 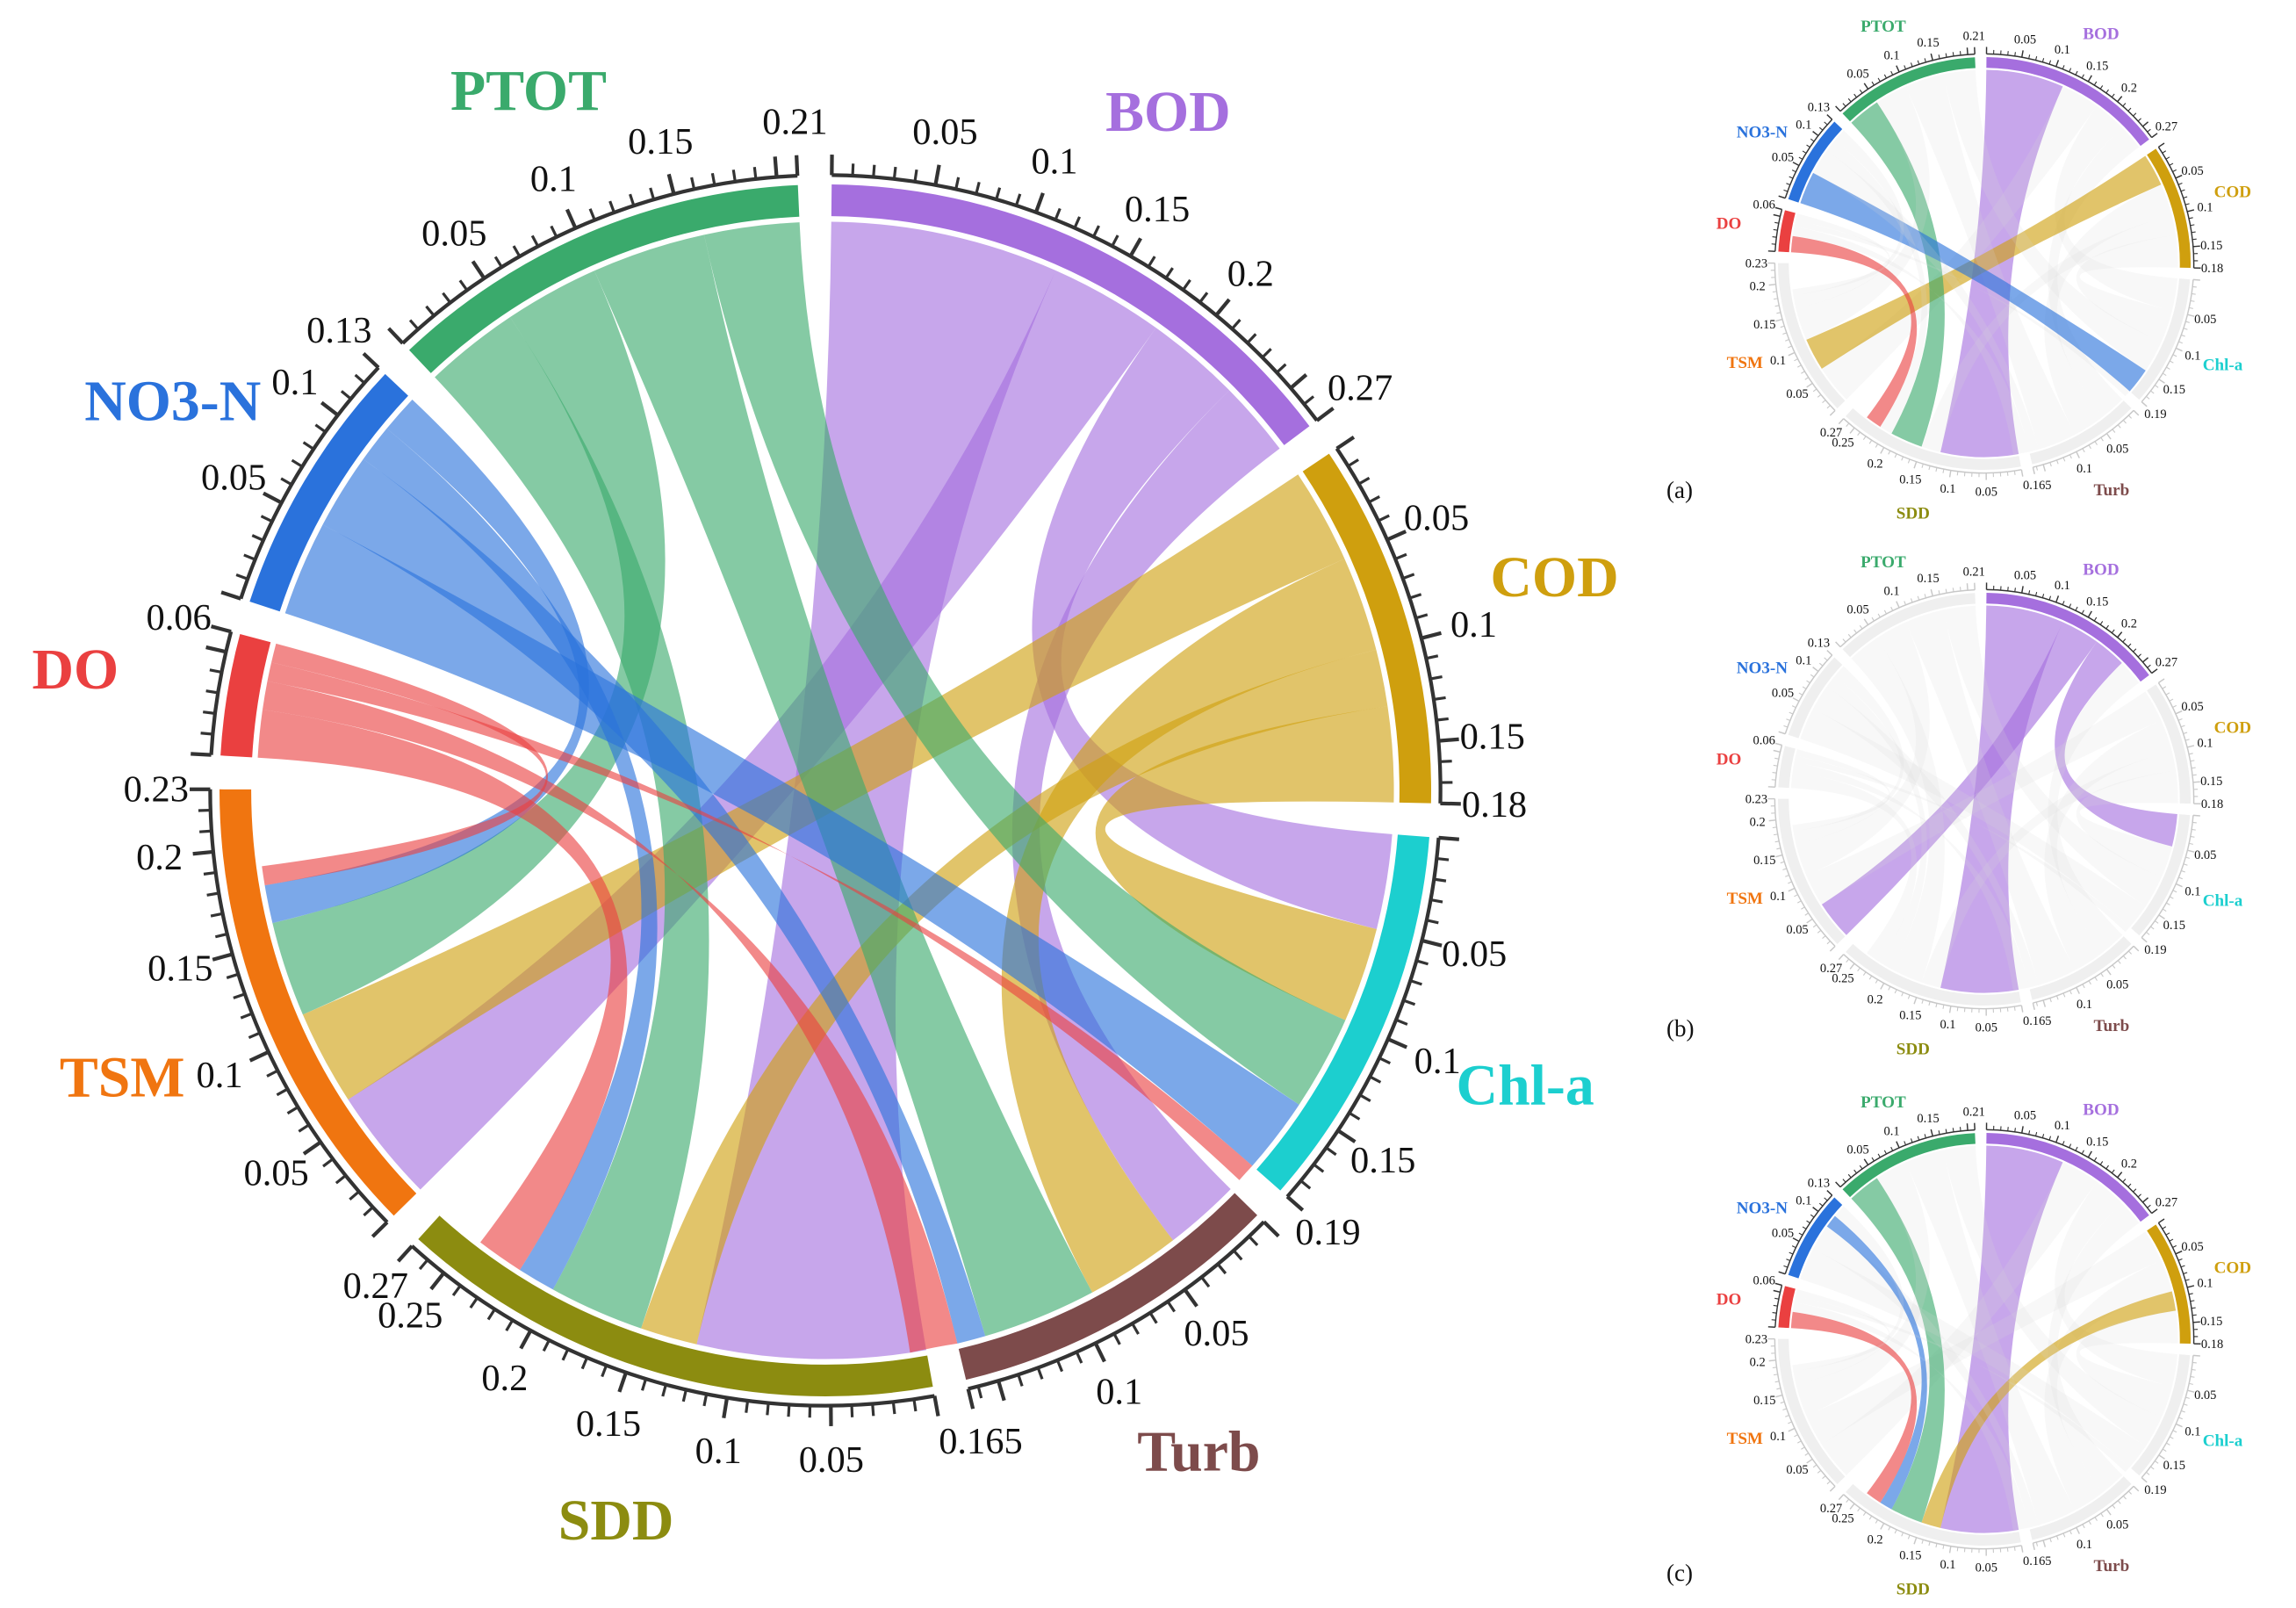 I want to click on segment-DO, so click(x=1787, y=1307).